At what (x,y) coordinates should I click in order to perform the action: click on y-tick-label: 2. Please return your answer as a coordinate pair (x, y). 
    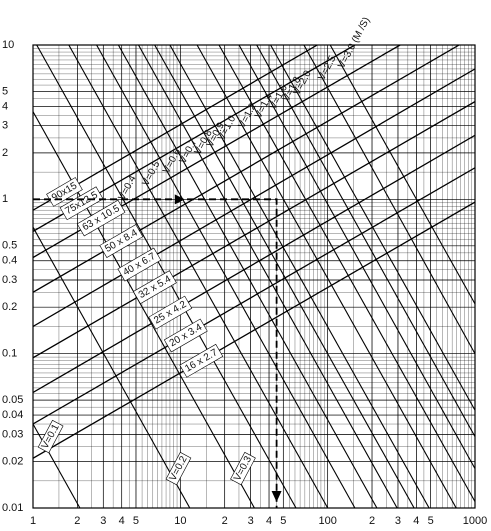
    Looking at the image, I should click on (5, 153).